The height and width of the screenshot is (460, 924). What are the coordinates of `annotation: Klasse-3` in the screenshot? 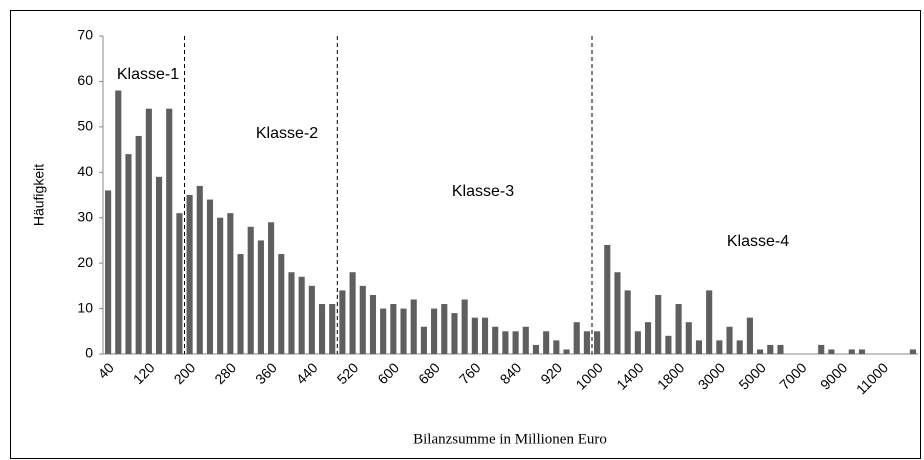 It's located at (483, 191).